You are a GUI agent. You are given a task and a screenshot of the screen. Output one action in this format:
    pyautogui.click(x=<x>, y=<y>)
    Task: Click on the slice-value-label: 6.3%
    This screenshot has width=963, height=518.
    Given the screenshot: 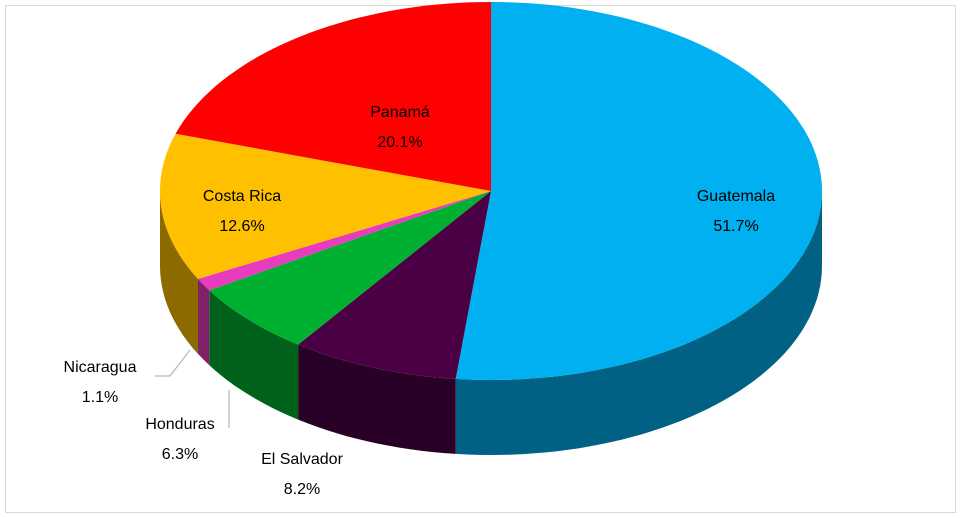 What is the action you would take?
    pyautogui.click(x=180, y=454)
    